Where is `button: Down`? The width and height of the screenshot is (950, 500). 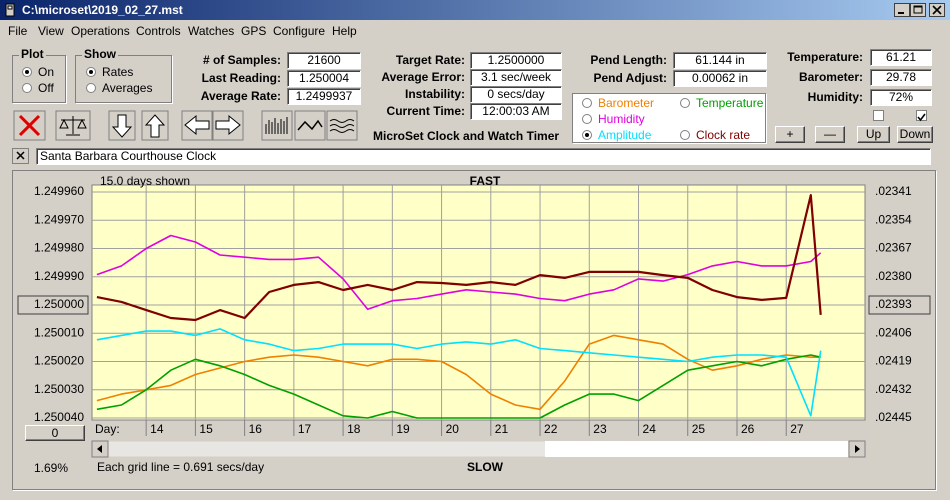 button: Down is located at coordinates (915, 134).